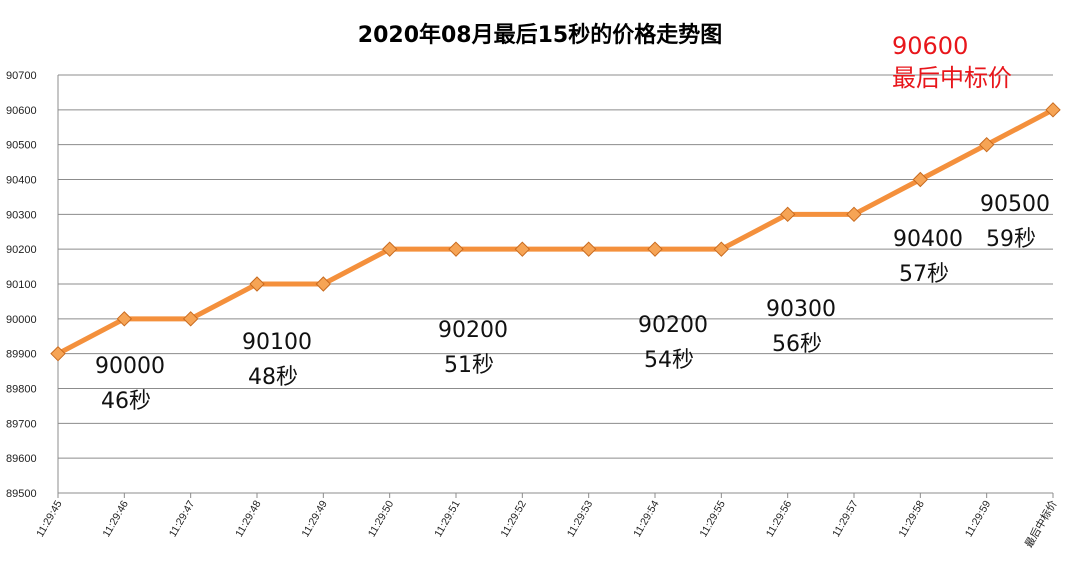 The height and width of the screenshot is (577, 1080). What do you see at coordinates (21, 390) in the screenshot?
I see `y-tick-label: 89800` at bounding box center [21, 390].